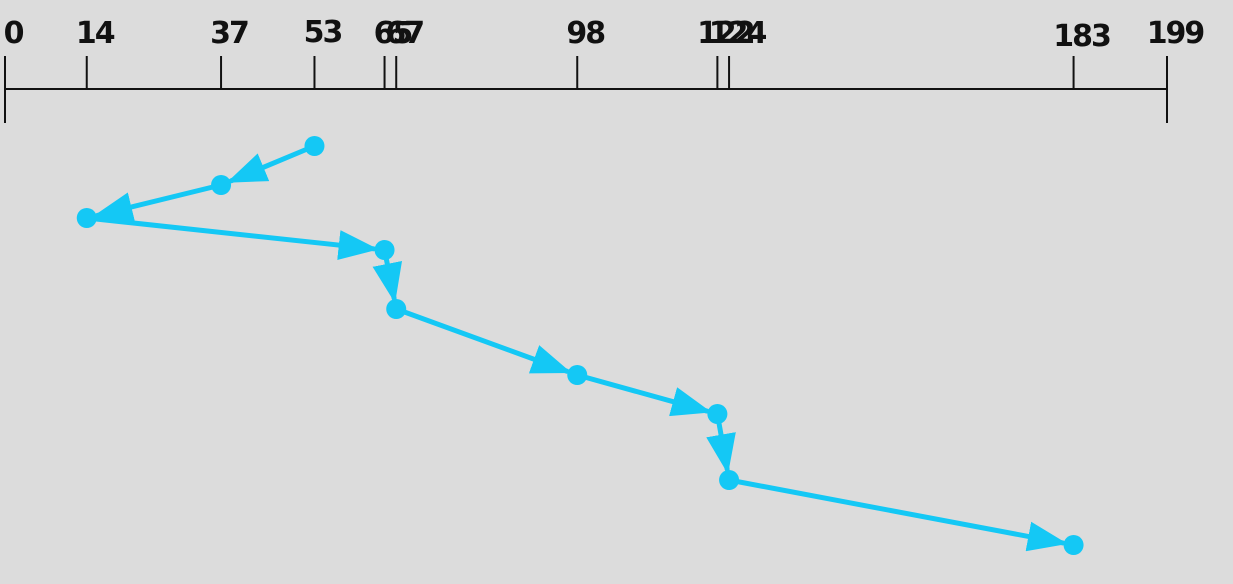 This screenshot has height=584, width=1233. Describe the element at coordinates (1175, 33) in the screenshot. I see `tick-label-199: 199` at that location.